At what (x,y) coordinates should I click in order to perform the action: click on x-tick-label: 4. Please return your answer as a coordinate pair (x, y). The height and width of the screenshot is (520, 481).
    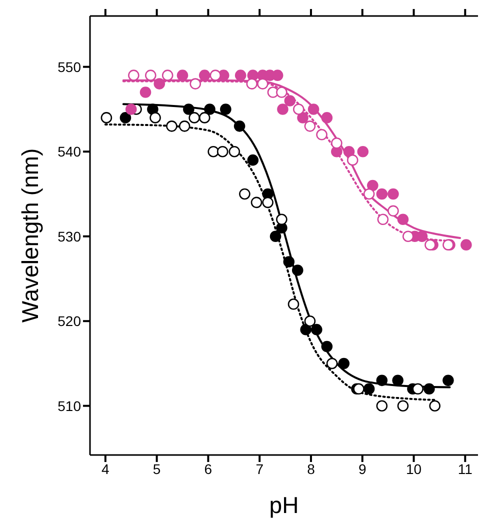
    Looking at the image, I should click on (106, 468).